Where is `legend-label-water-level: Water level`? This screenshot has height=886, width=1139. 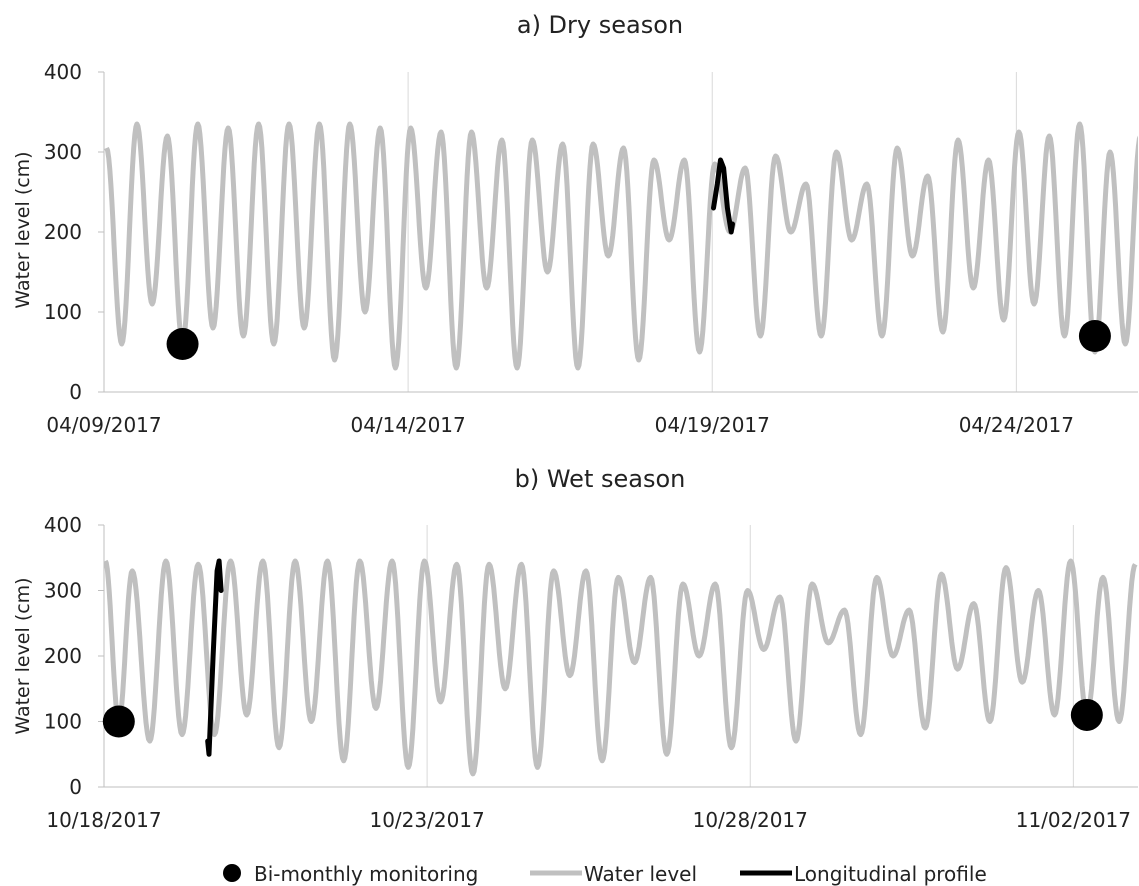 legend-label-water-level: Water level is located at coordinates (640, 874).